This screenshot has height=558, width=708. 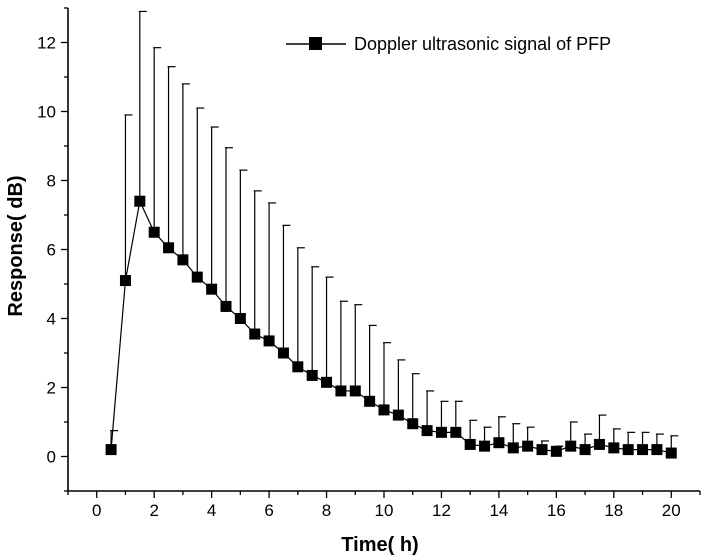 What do you see at coordinates (46, 112) in the screenshot?
I see `y-tick-label: 10` at bounding box center [46, 112].